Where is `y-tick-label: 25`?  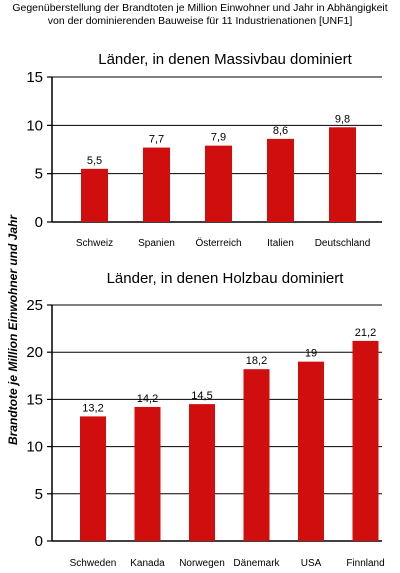 y-tick-label: 25 is located at coordinates (34, 305).